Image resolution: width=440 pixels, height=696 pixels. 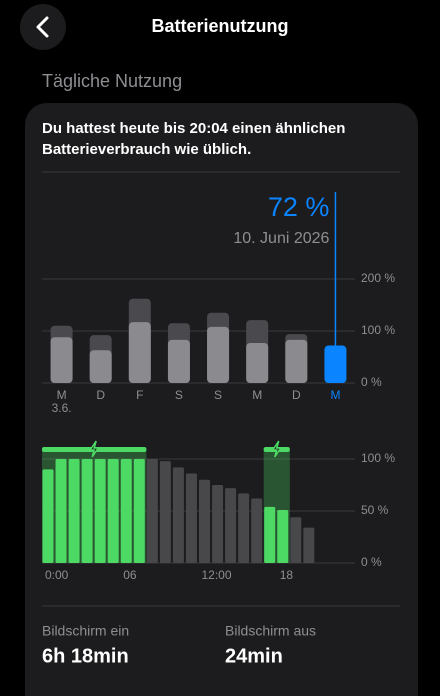 What do you see at coordinates (299, 207) in the screenshot?
I see `value-label: 72 %` at bounding box center [299, 207].